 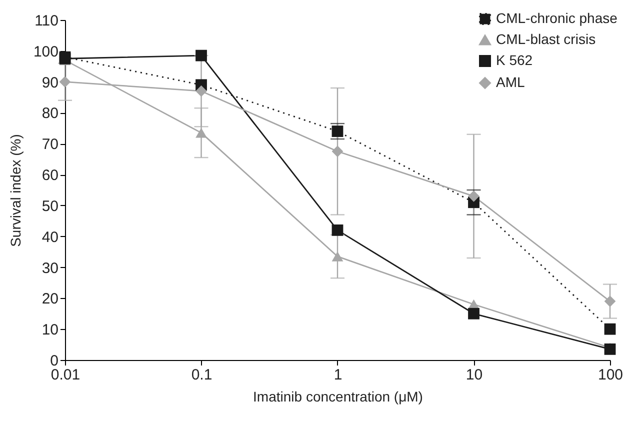 What do you see at coordinates (65, 375) in the screenshot?
I see `x-tick-label: 0.01` at bounding box center [65, 375].